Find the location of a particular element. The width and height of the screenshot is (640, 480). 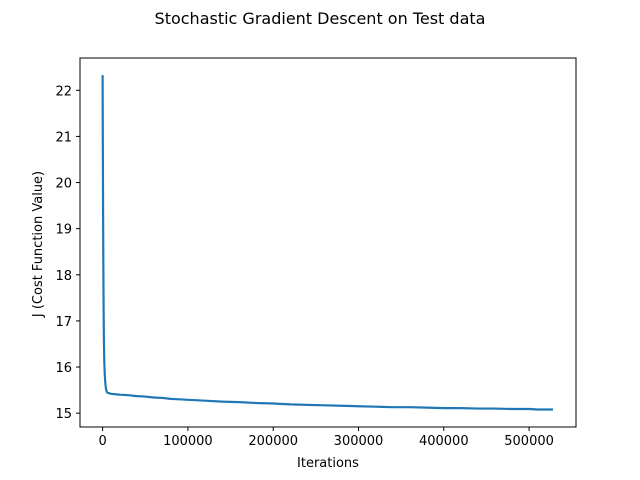

x-tick-label: 0 is located at coordinates (102, 441).